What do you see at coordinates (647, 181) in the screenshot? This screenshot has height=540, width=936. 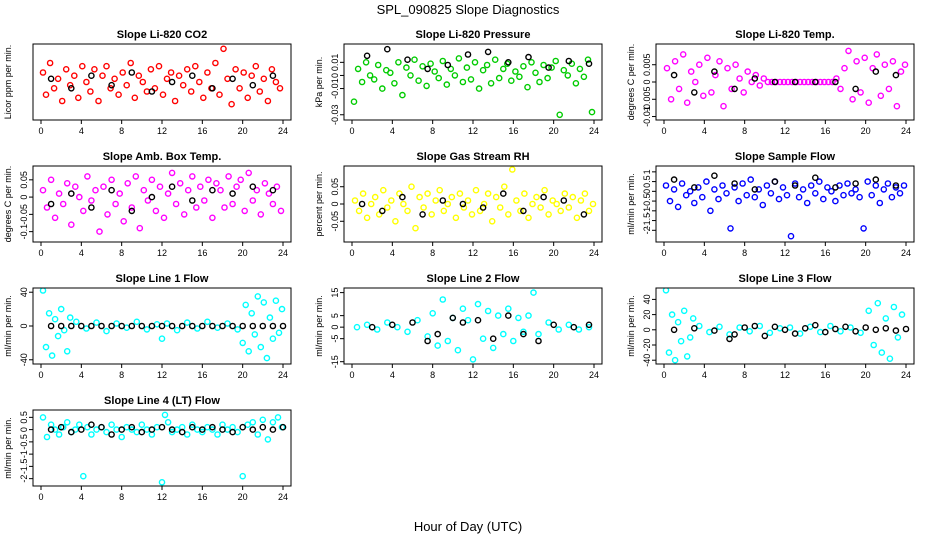 I see `y-tick-label: 0.5` at bounding box center [647, 181].